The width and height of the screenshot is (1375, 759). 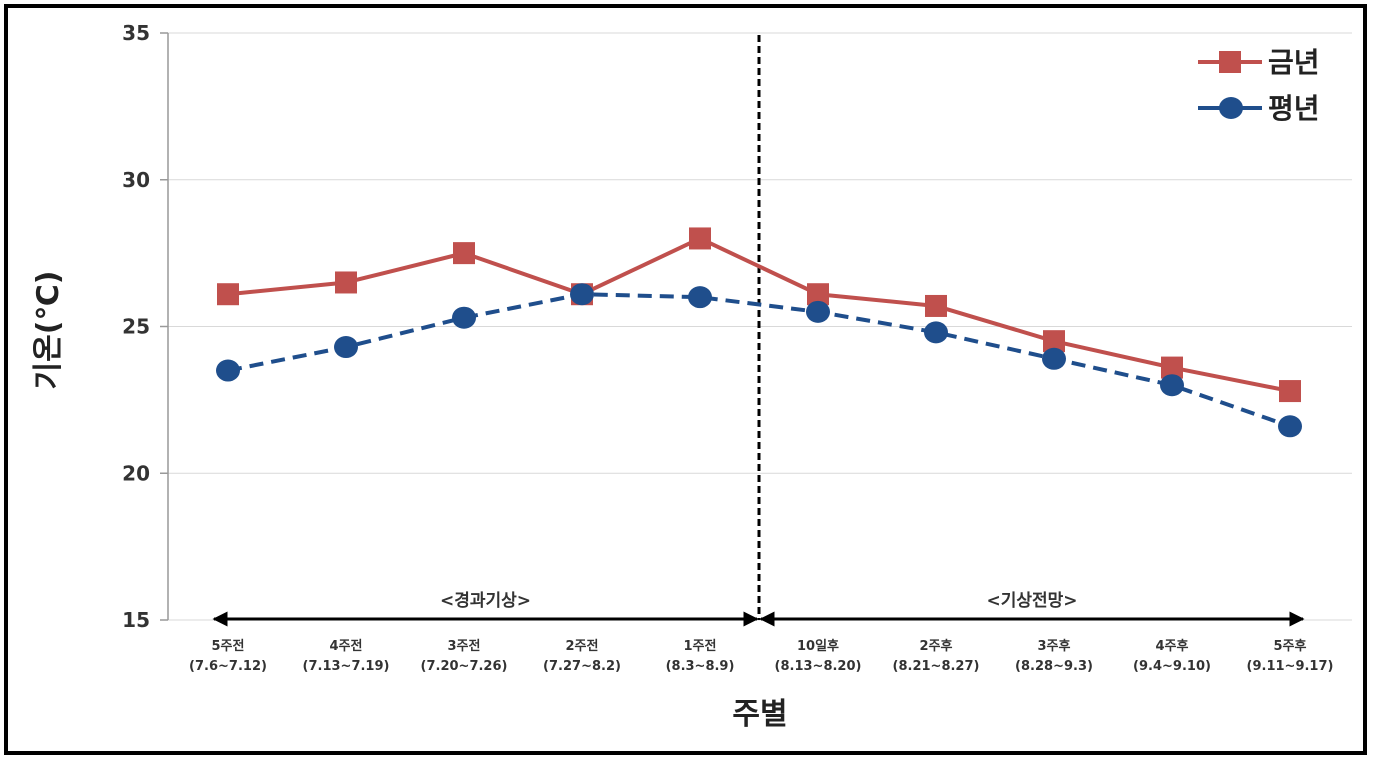 I want to click on y-tick-label: 15, so click(x=136, y=620).